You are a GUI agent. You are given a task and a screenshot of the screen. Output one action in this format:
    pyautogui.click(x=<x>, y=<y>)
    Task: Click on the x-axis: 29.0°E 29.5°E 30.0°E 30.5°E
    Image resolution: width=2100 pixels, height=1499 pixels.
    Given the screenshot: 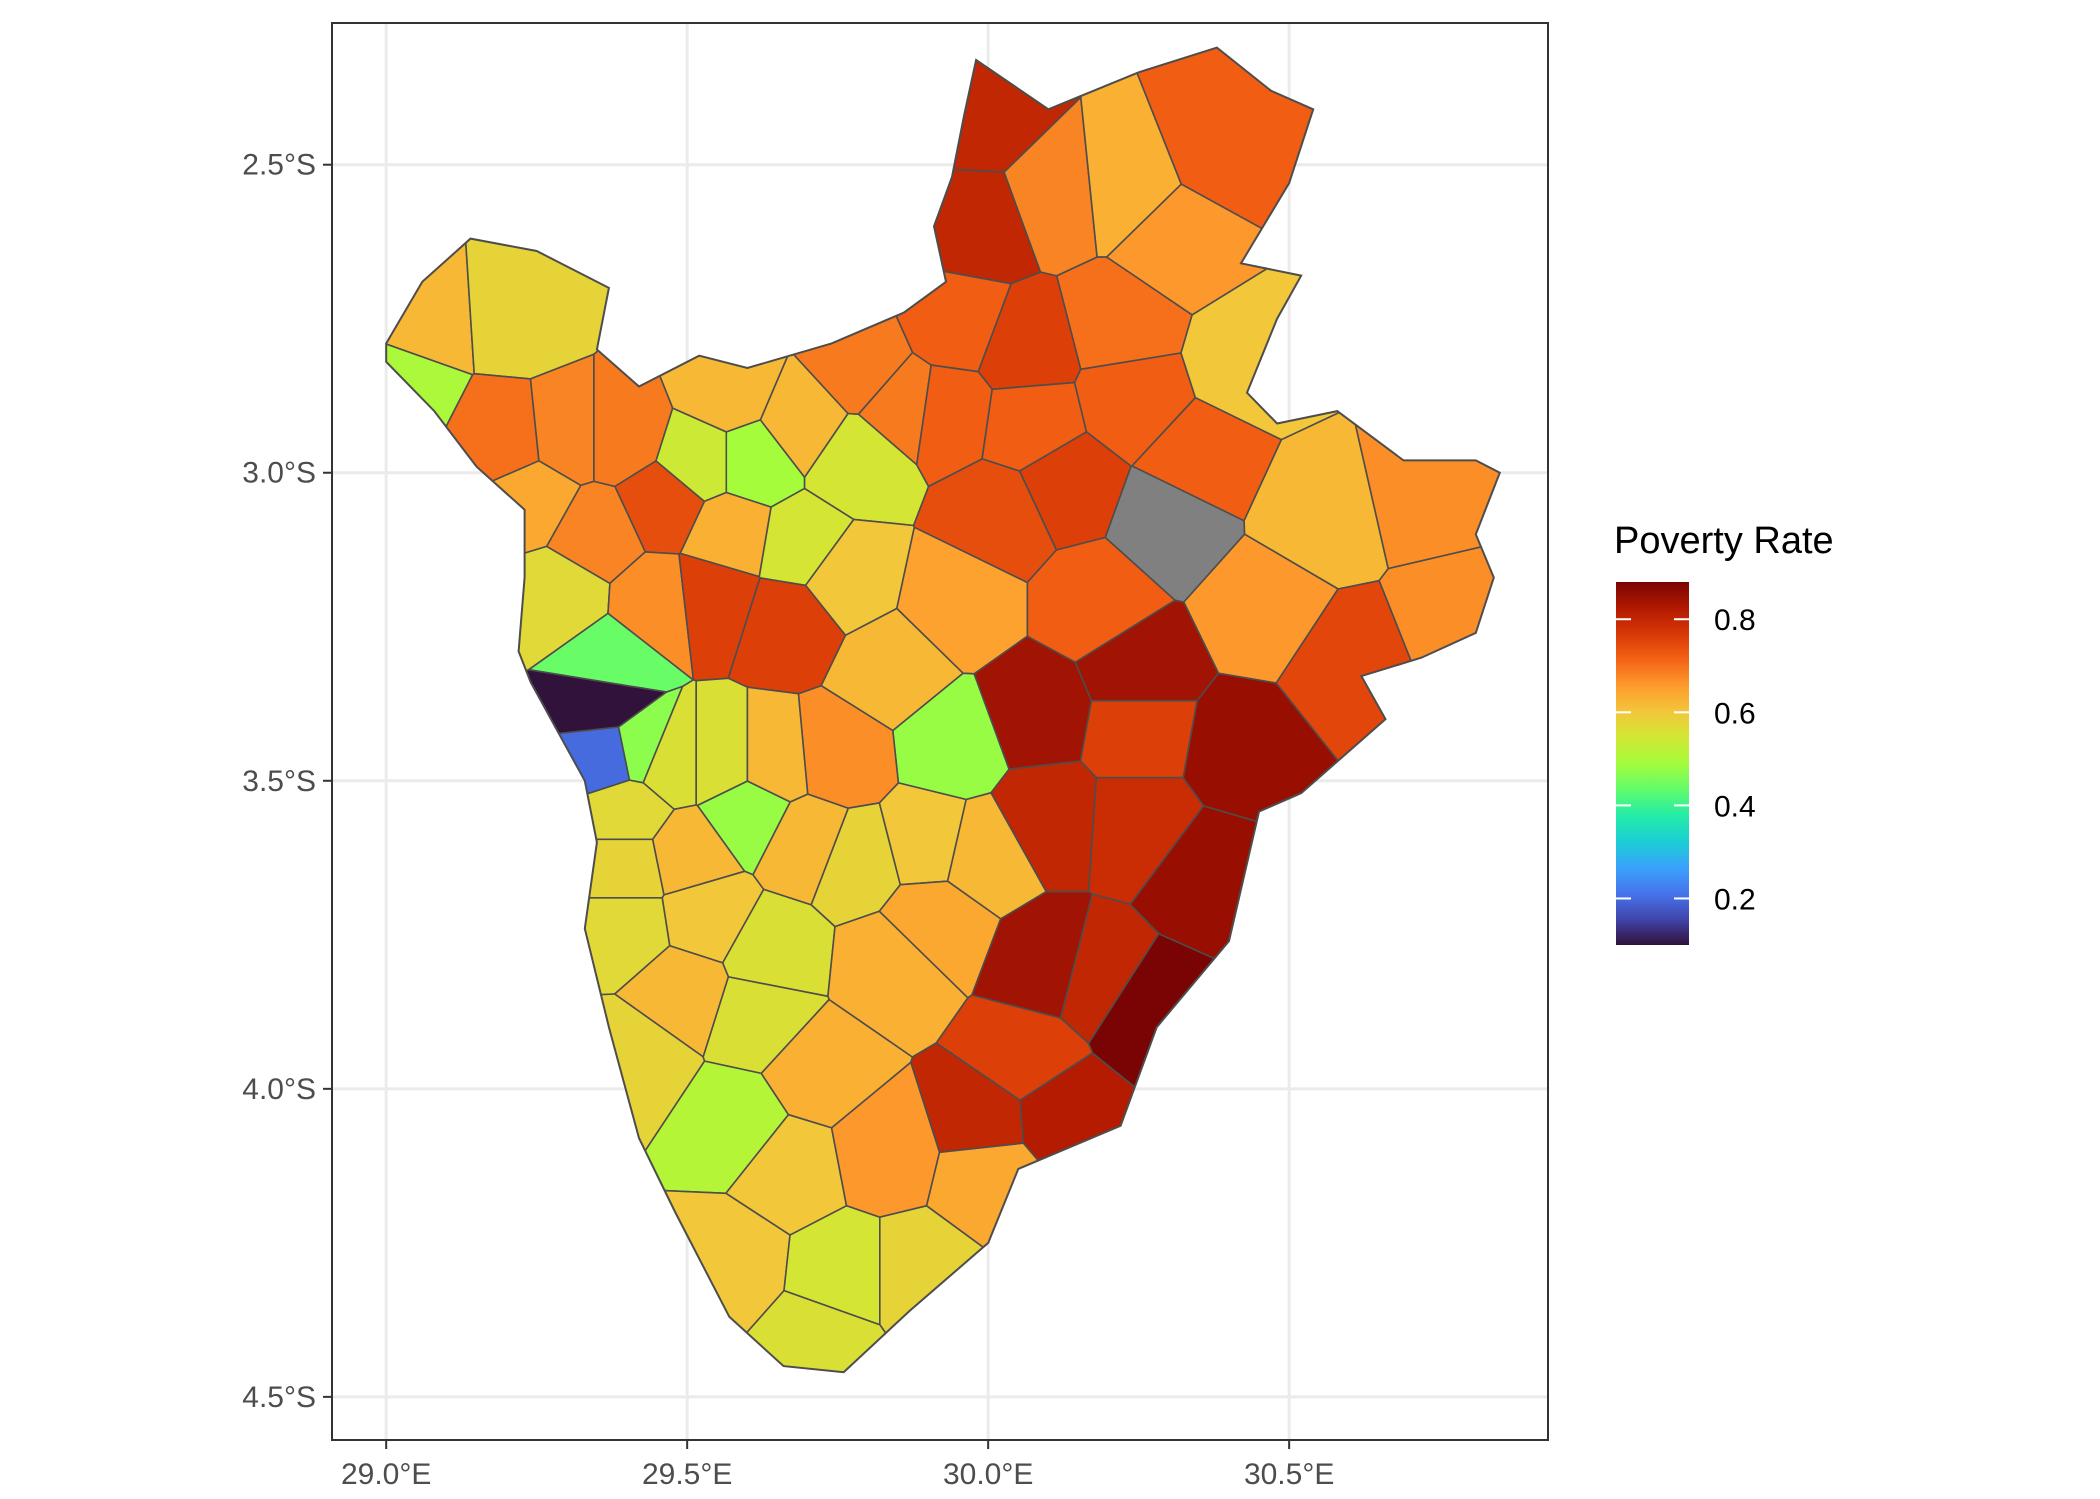 What is the action you would take?
    pyautogui.click(x=837, y=1465)
    